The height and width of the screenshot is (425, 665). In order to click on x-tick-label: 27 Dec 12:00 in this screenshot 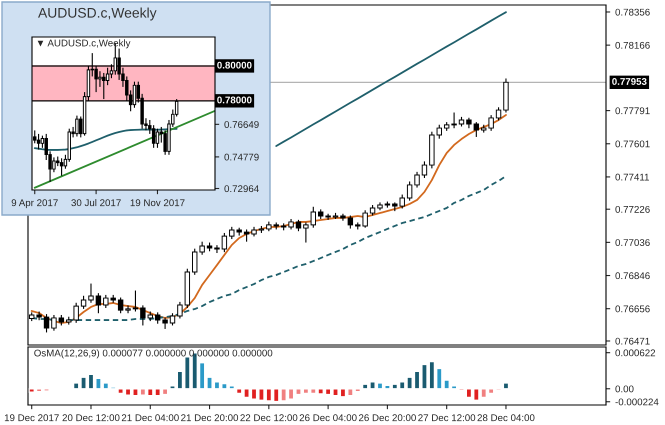, I will do `click(447, 418)`.